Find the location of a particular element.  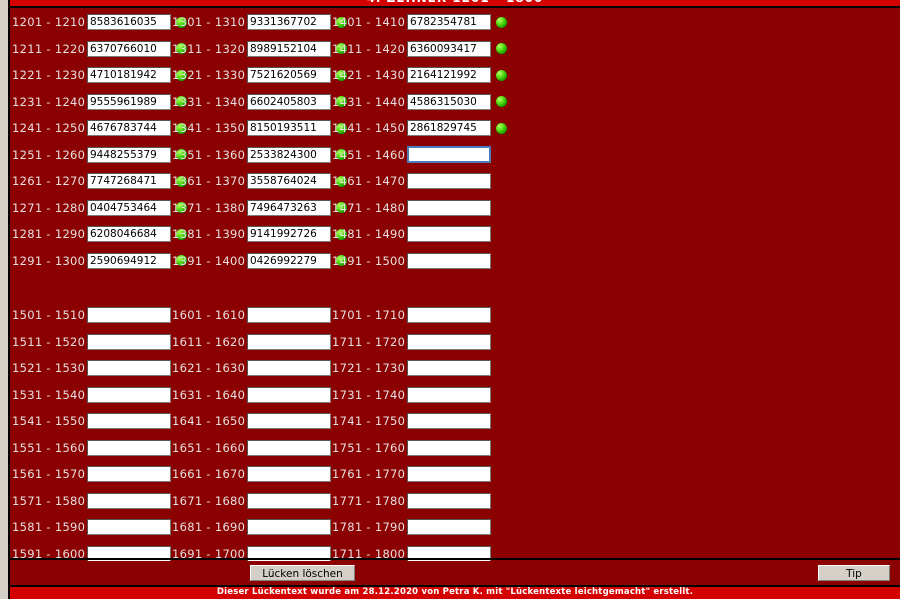

range-label: 1391 - 1400 is located at coordinates (209, 260).